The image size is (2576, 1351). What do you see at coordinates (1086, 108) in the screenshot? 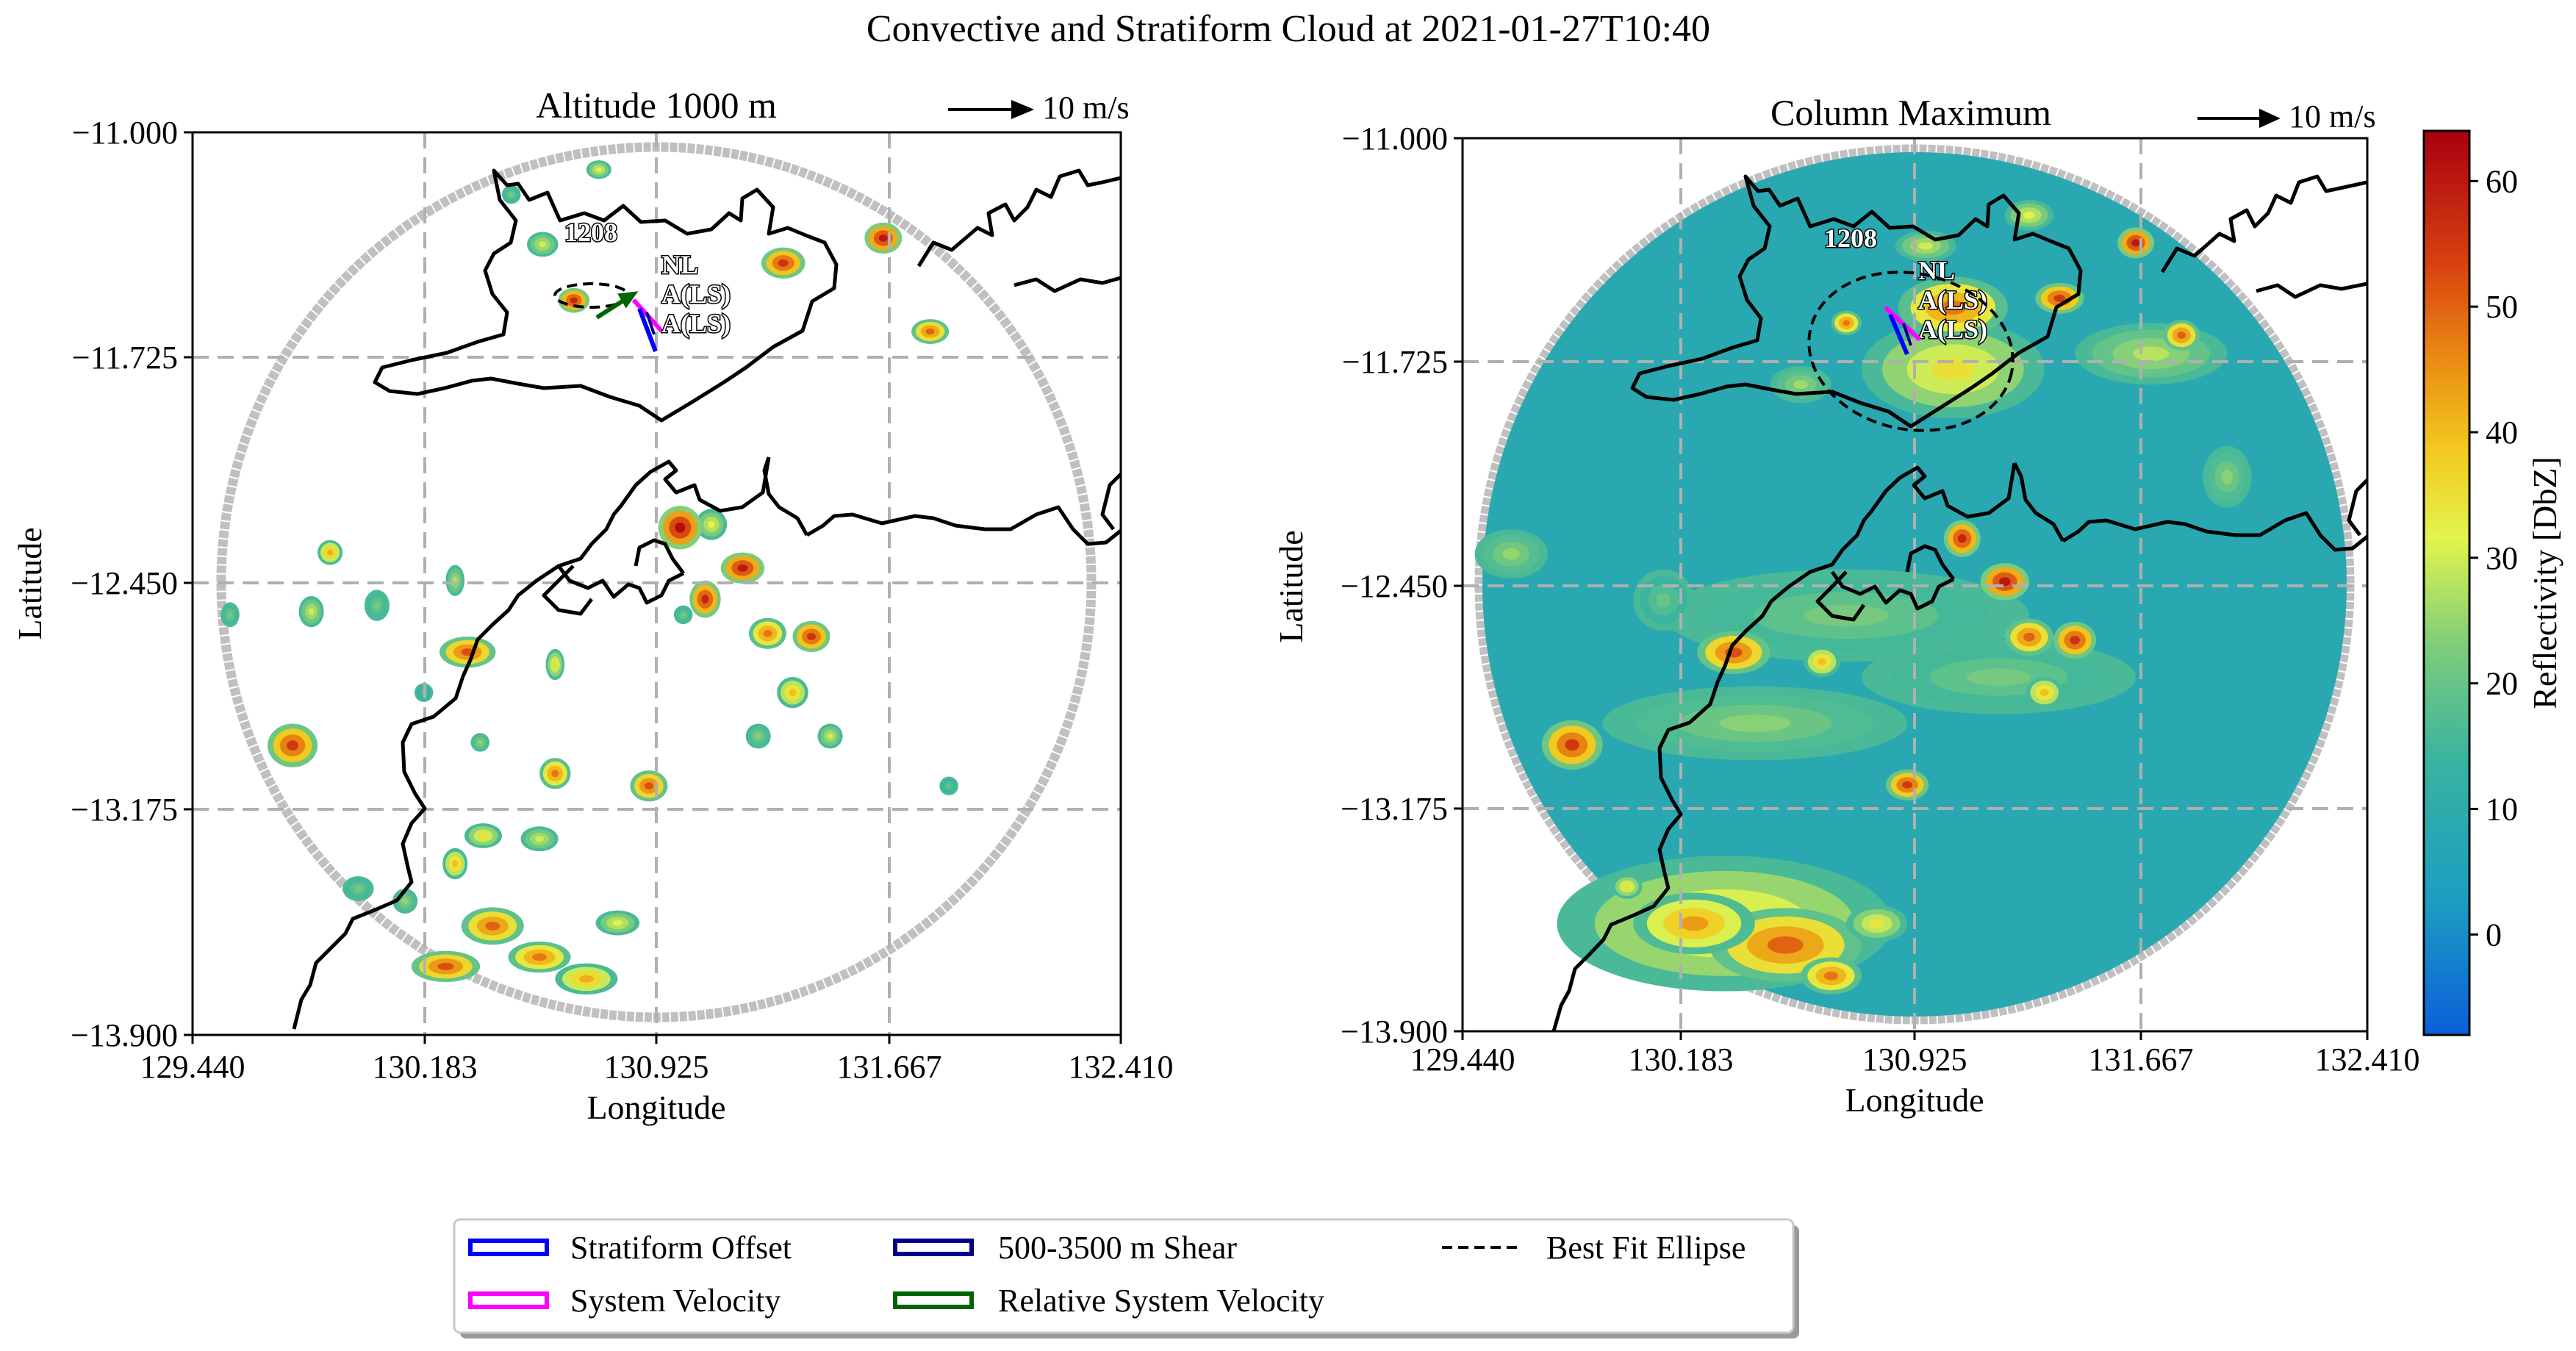
I see `wind-key-label: 10 m/s` at bounding box center [1086, 108].